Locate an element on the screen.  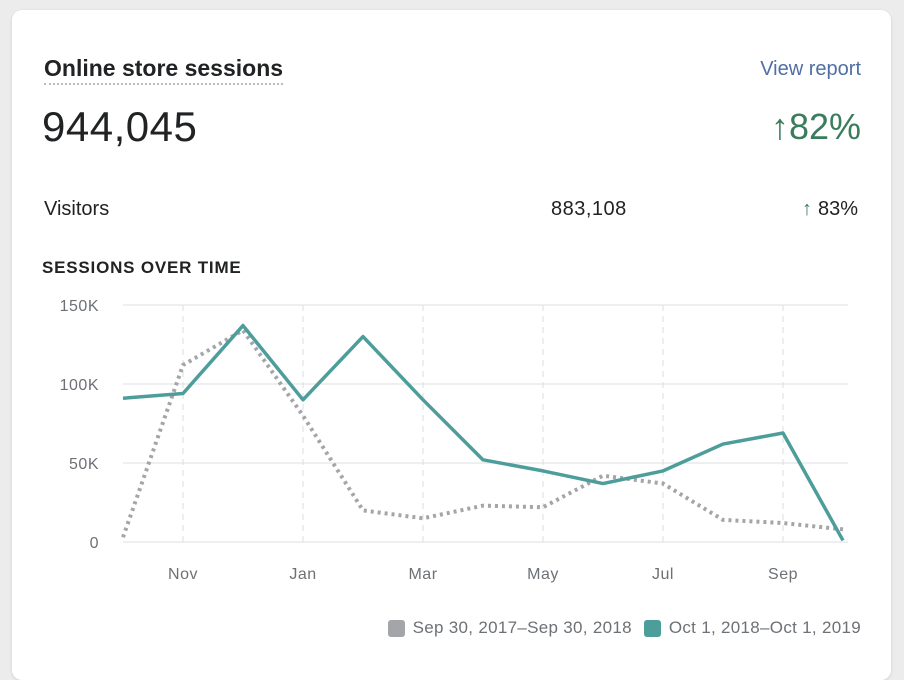
card-title: Online store sessions is located at coordinates (164, 69).